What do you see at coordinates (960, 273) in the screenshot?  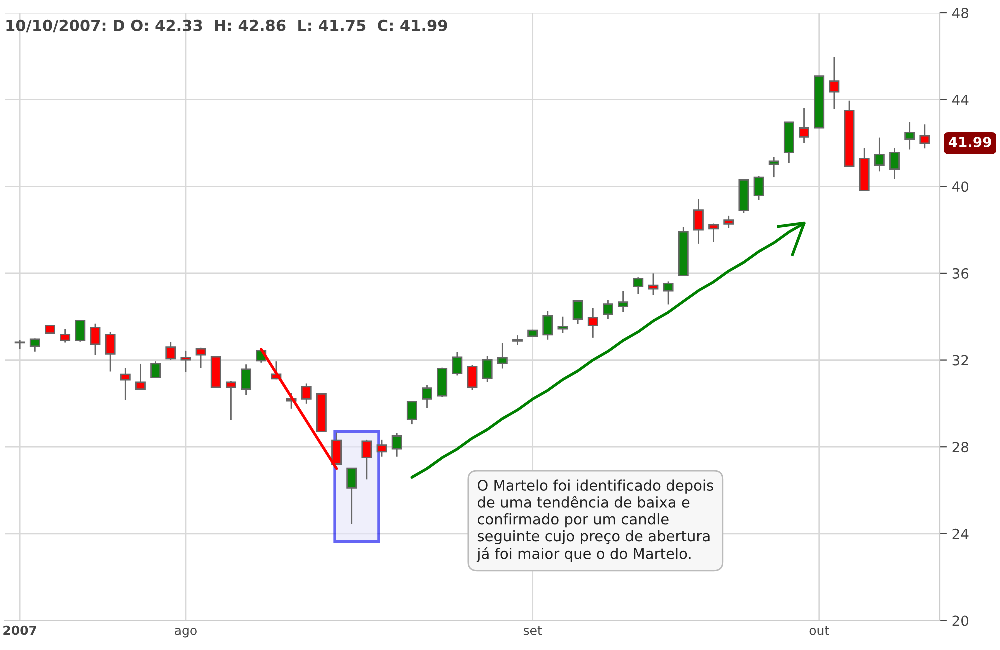 I see `y-tick-label: 36` at bounding box center [960, 273].